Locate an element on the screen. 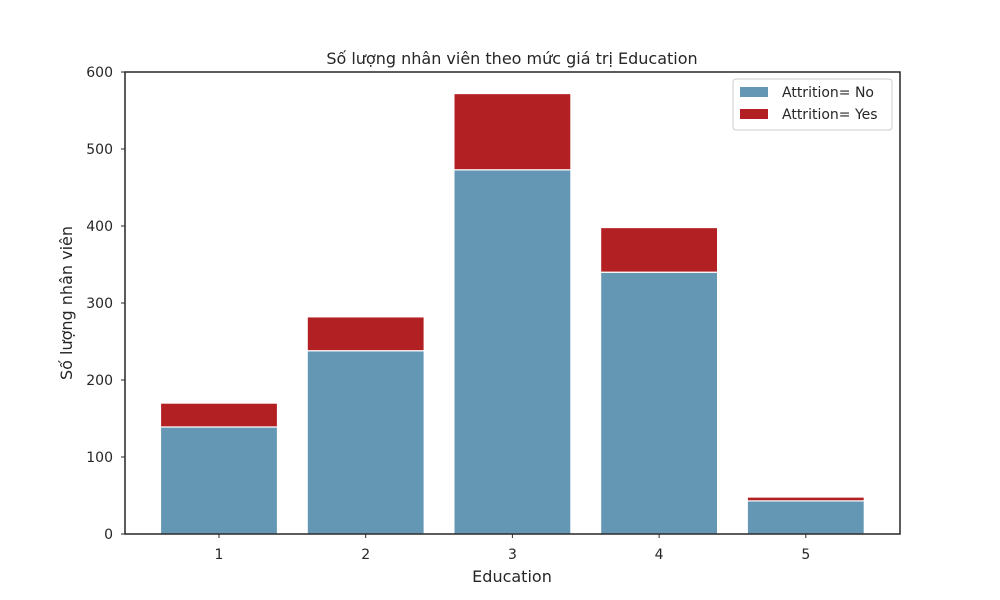  legend-label: Attrition= No is located at coordinates (828, 93).